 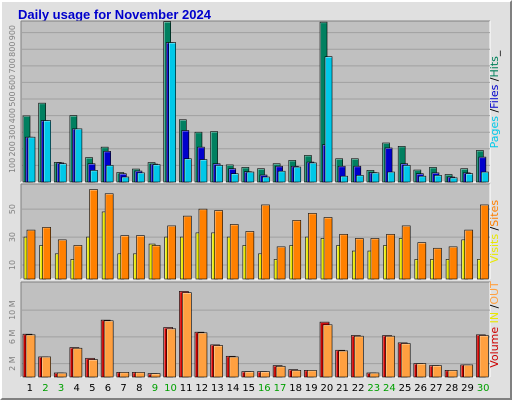 I want to click on day-label: 13, so click(x=217, y=388).